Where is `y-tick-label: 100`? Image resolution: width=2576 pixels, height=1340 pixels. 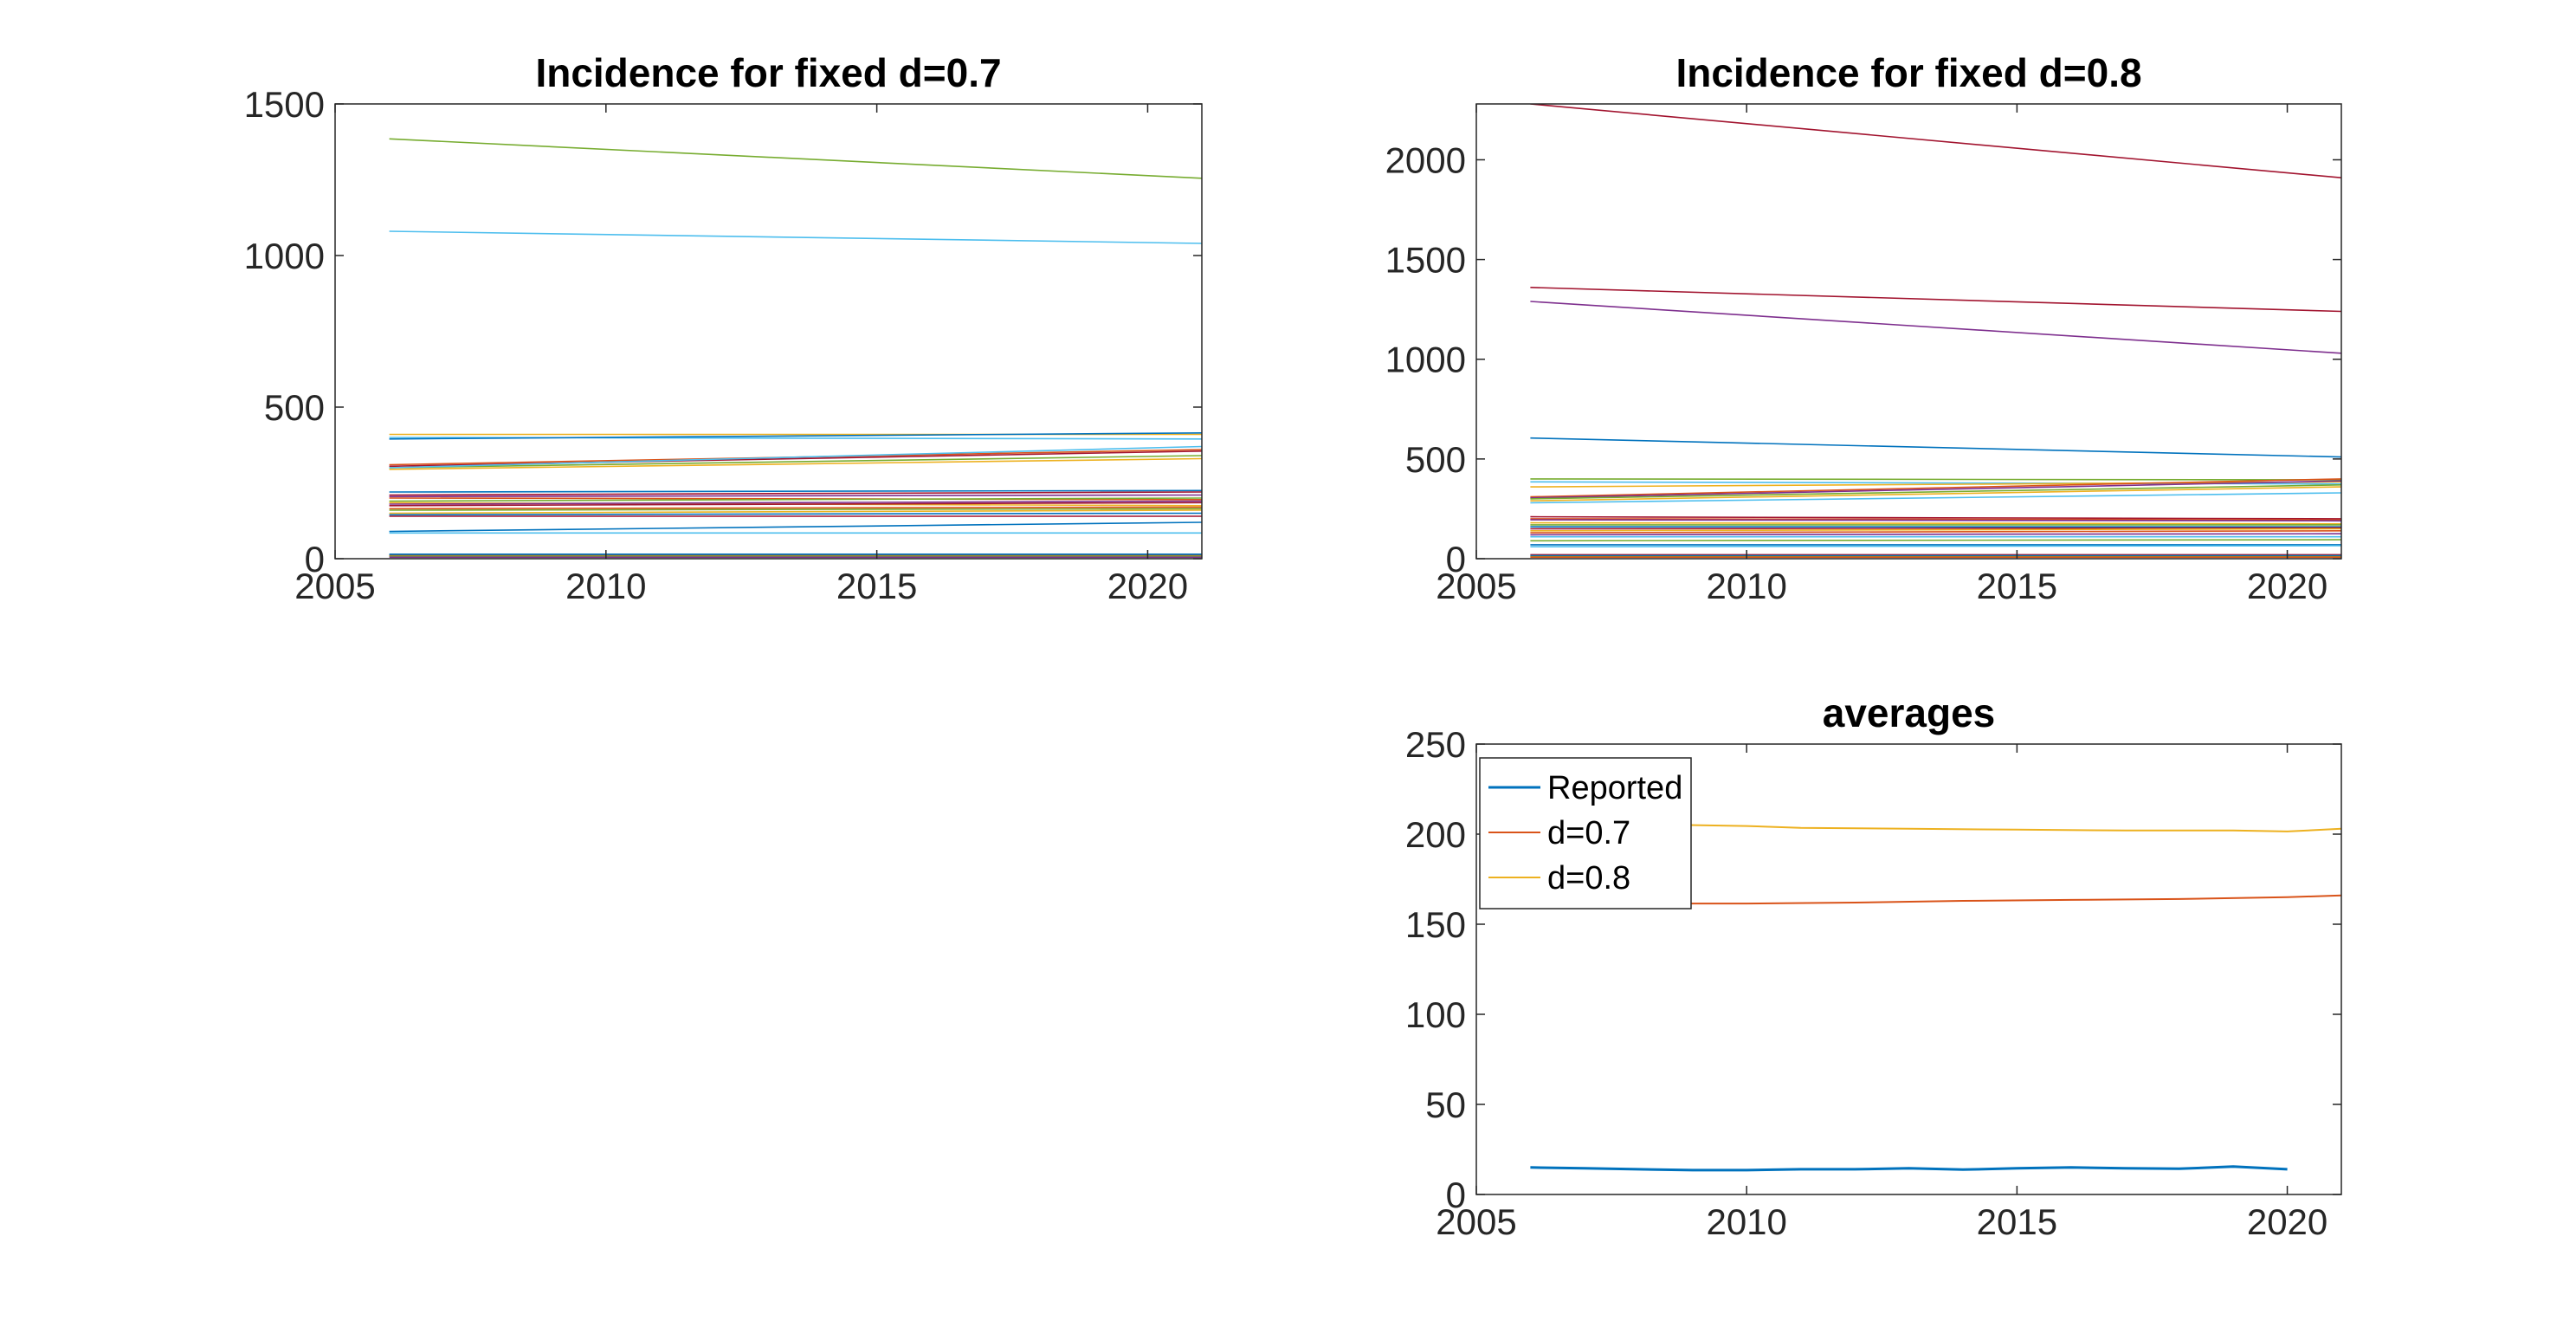 y-tick-label: 100 is located at coordinates (1435, 1014).